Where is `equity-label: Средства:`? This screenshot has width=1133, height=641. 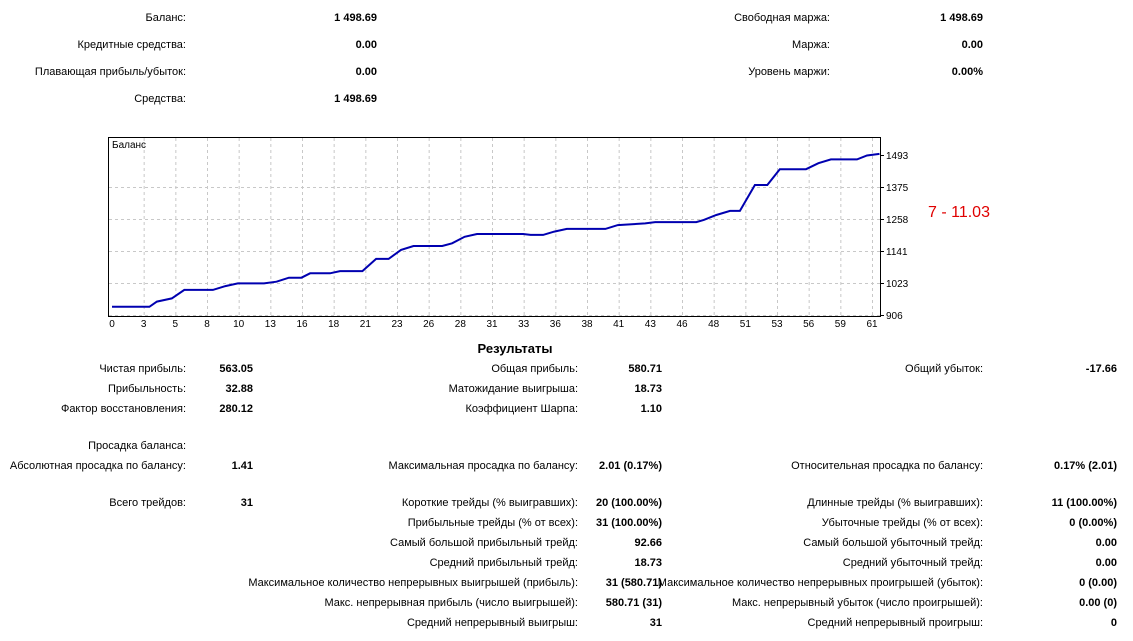
equity-label: Средства: is located at coordinates (160, 99).